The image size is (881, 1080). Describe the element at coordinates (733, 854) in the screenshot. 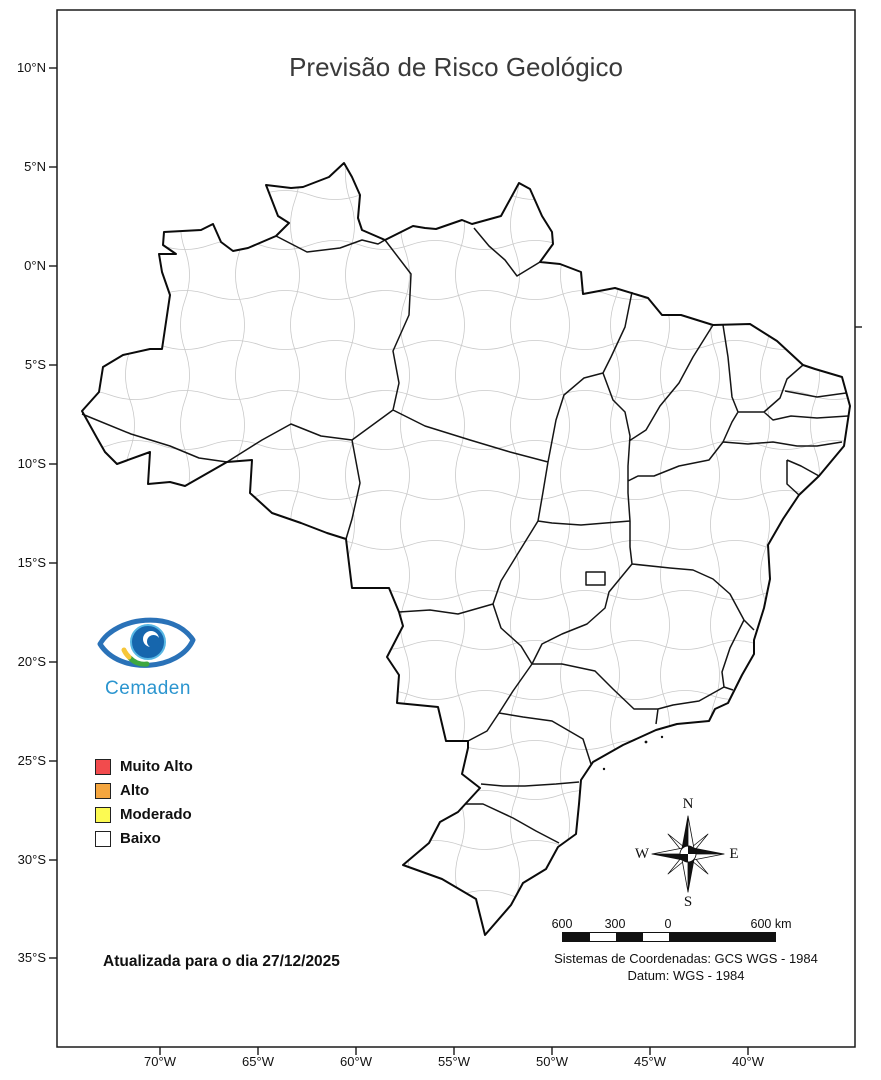

I see `compass-label-east: E` at that location.